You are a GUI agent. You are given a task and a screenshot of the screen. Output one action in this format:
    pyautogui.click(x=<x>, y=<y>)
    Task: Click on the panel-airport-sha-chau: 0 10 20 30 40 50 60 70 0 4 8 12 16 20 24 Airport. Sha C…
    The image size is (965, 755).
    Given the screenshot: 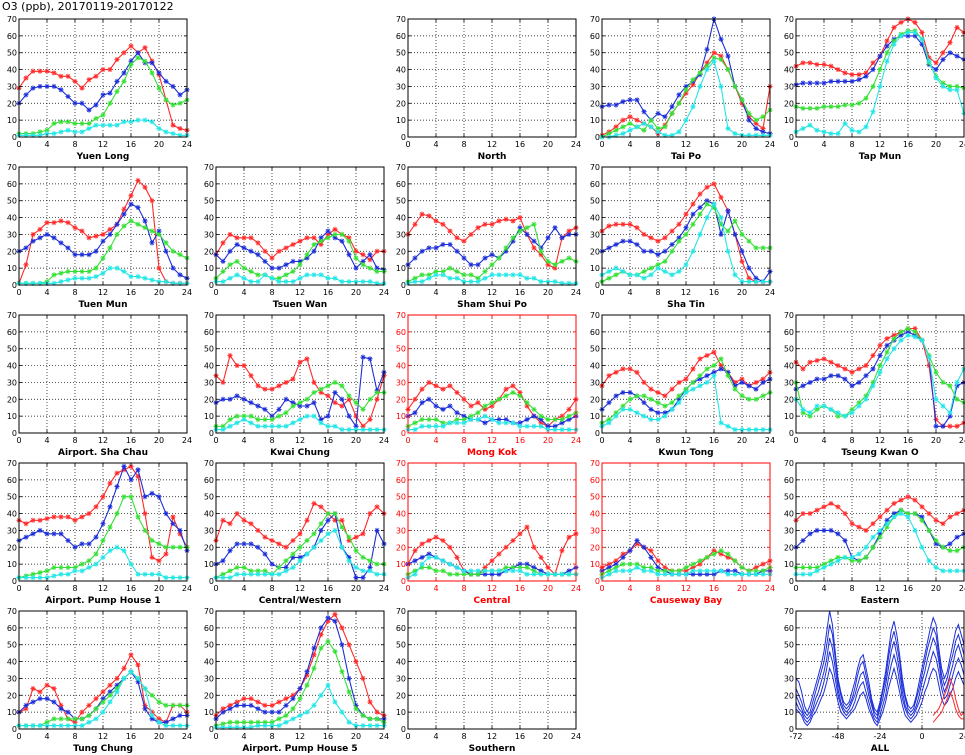 What is the action you would take?
    pyautogui.click(x=99, y=384)
    